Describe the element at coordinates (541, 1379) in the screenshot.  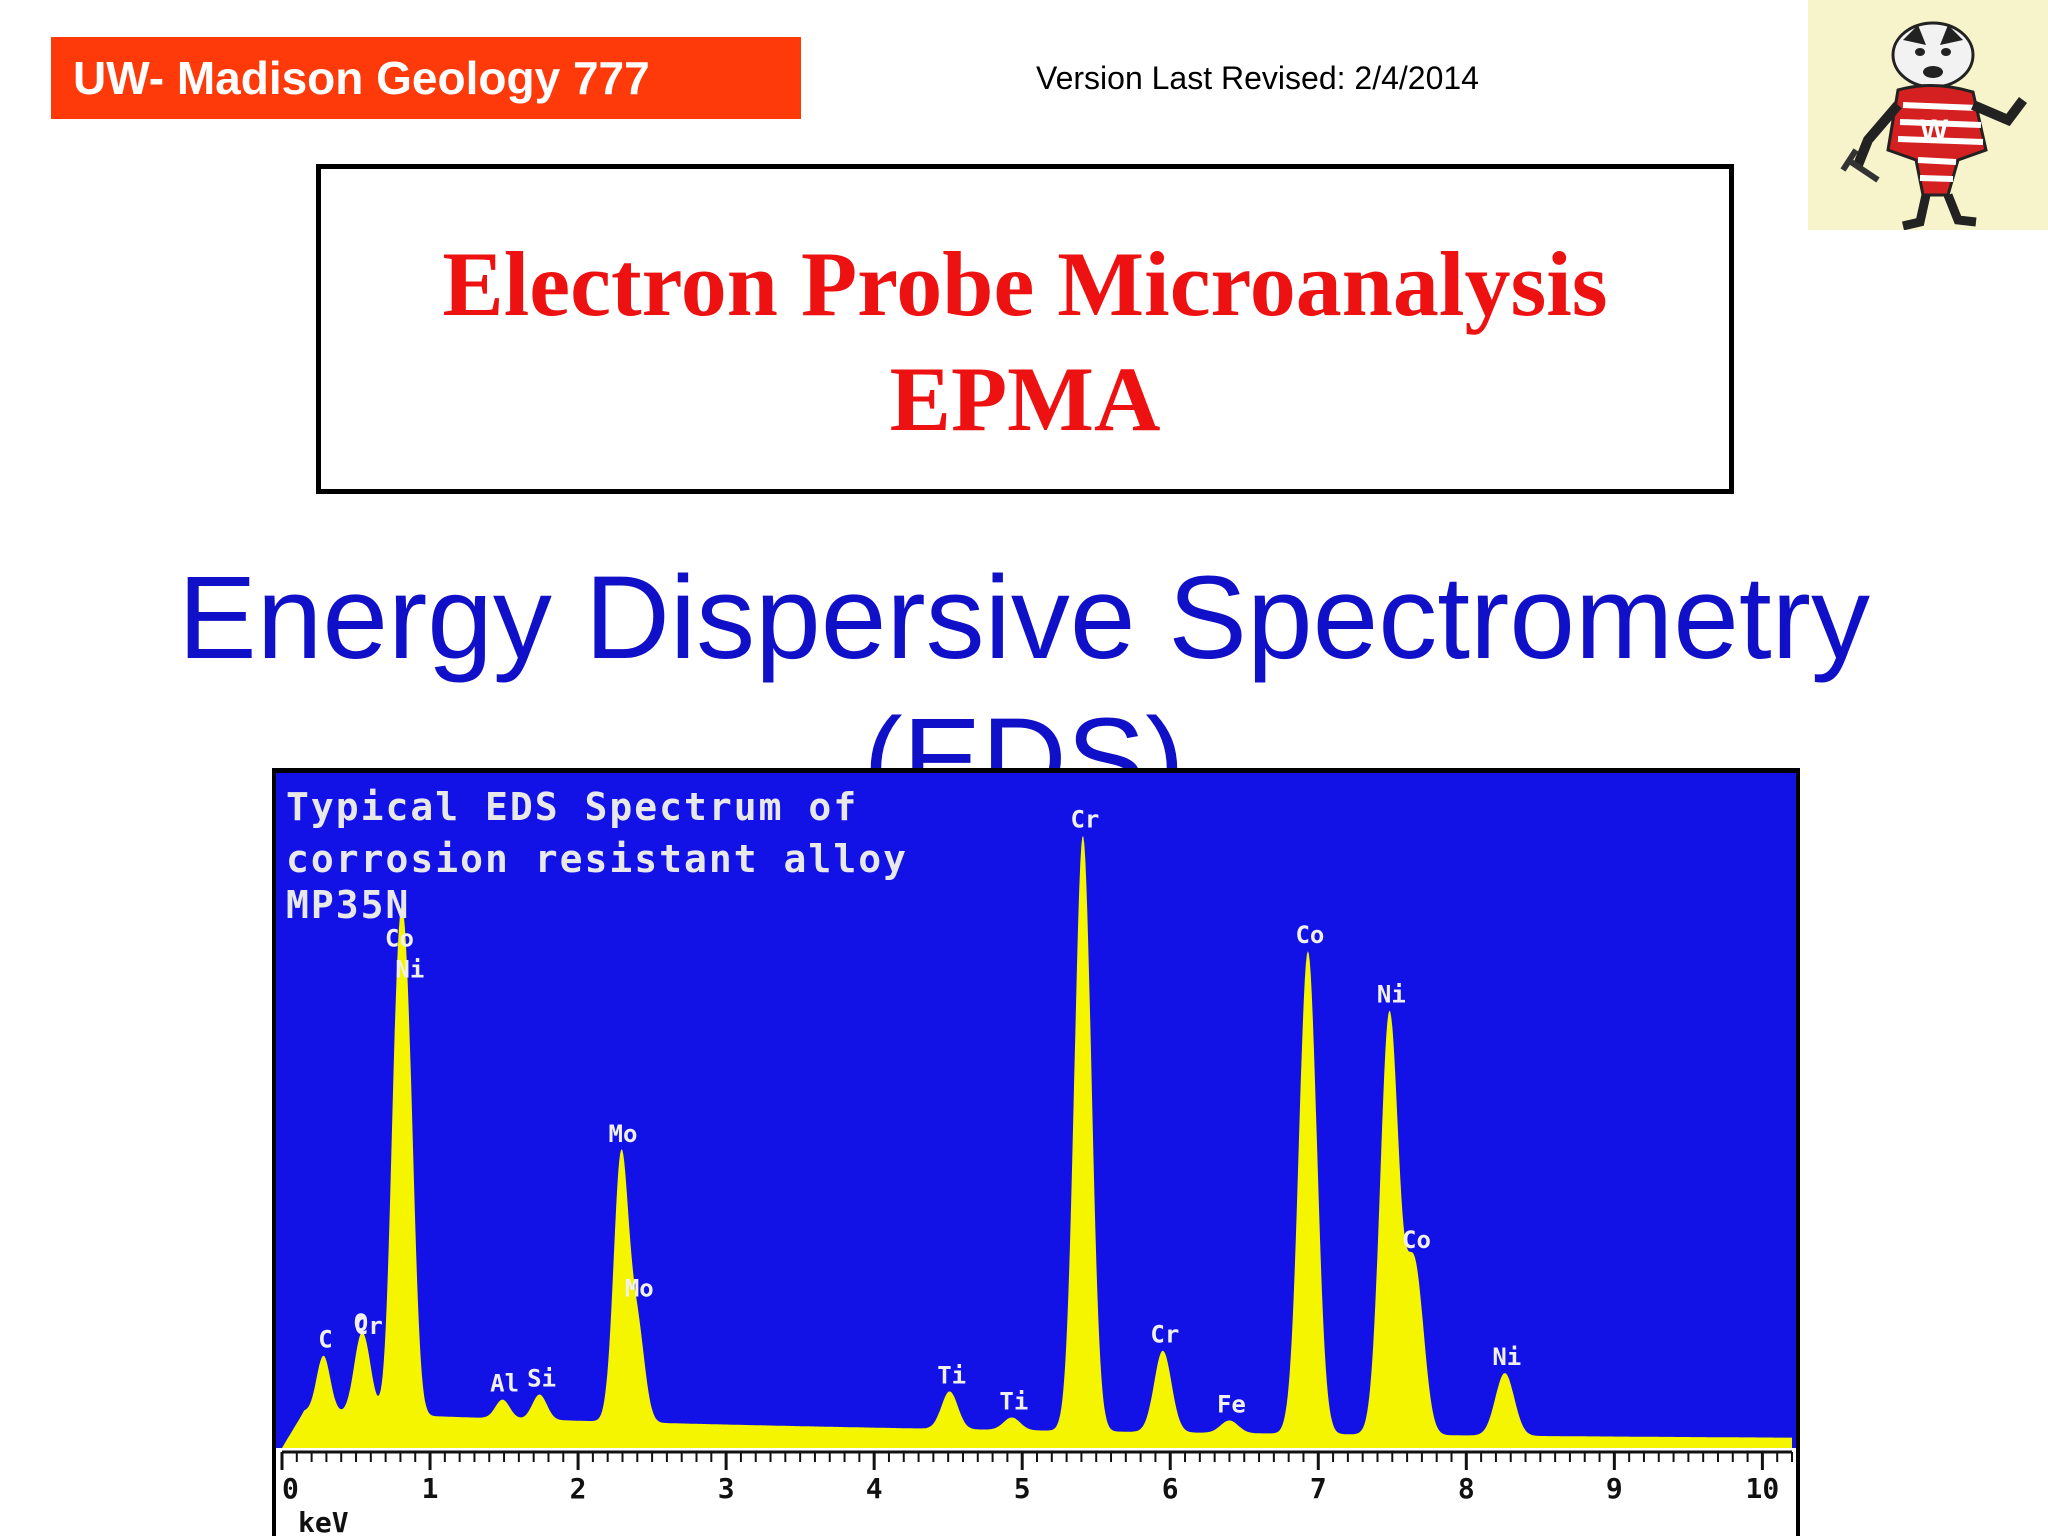
I see `peak-label: Si` at that location.